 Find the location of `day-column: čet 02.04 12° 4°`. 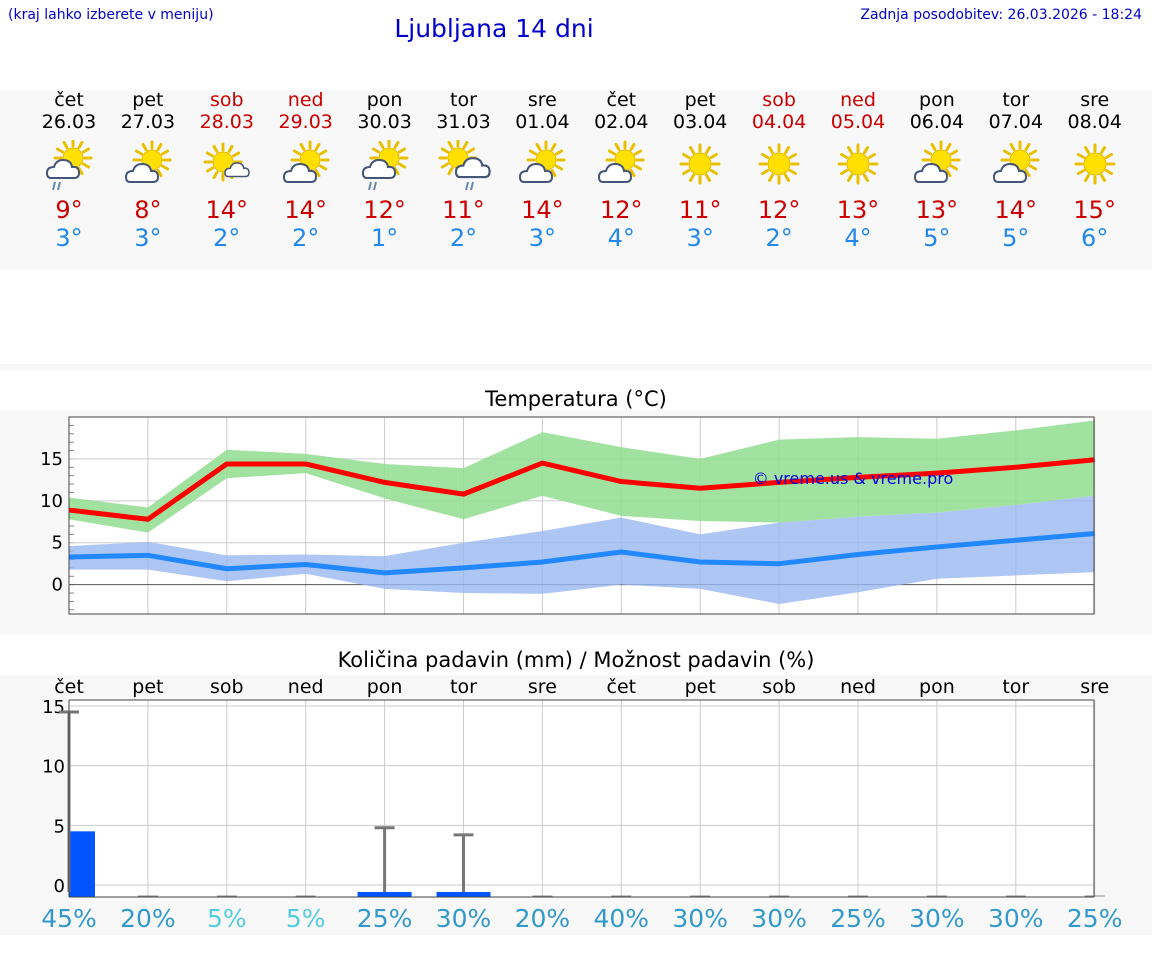

day-column: čet 02.04 12° 4° is located at coordinates (621, 171).